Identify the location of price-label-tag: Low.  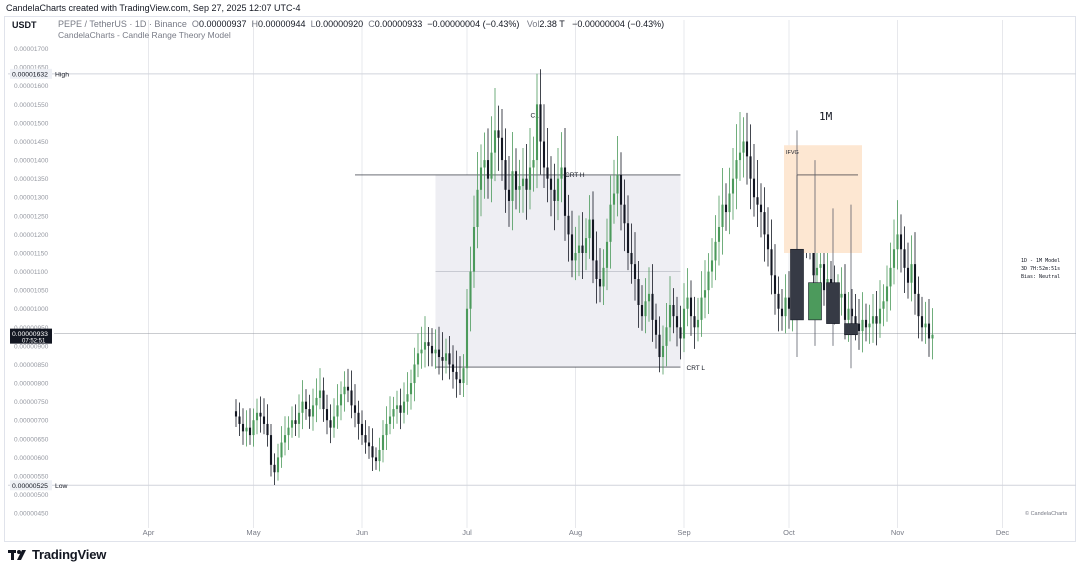
(61, 486).